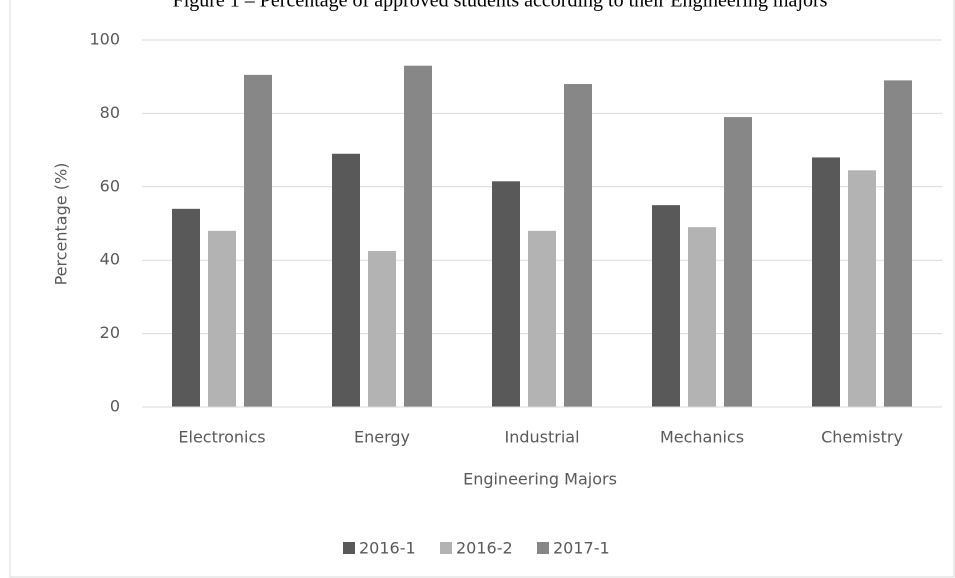  What do you see at coordinates (387, 548) in the screenshot?
I see `legend-label: 2016-1` at bounding box center [387, 548].